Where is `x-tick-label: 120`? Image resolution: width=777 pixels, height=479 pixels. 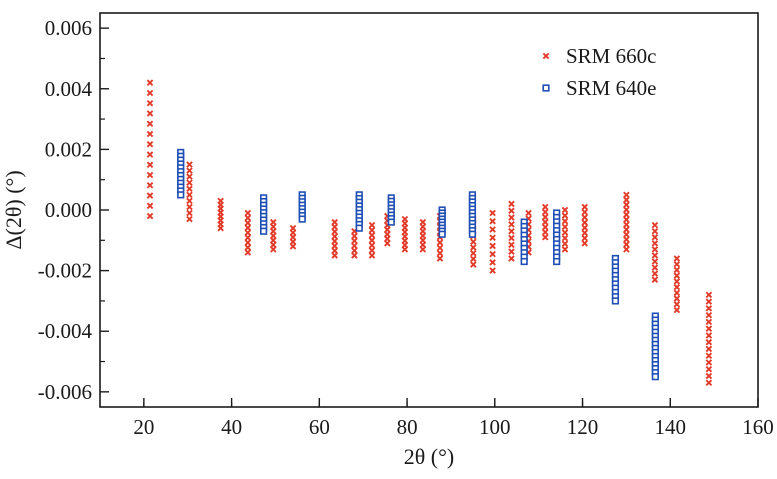
x-tick-label: 120 is located at coordinates (583, 427).